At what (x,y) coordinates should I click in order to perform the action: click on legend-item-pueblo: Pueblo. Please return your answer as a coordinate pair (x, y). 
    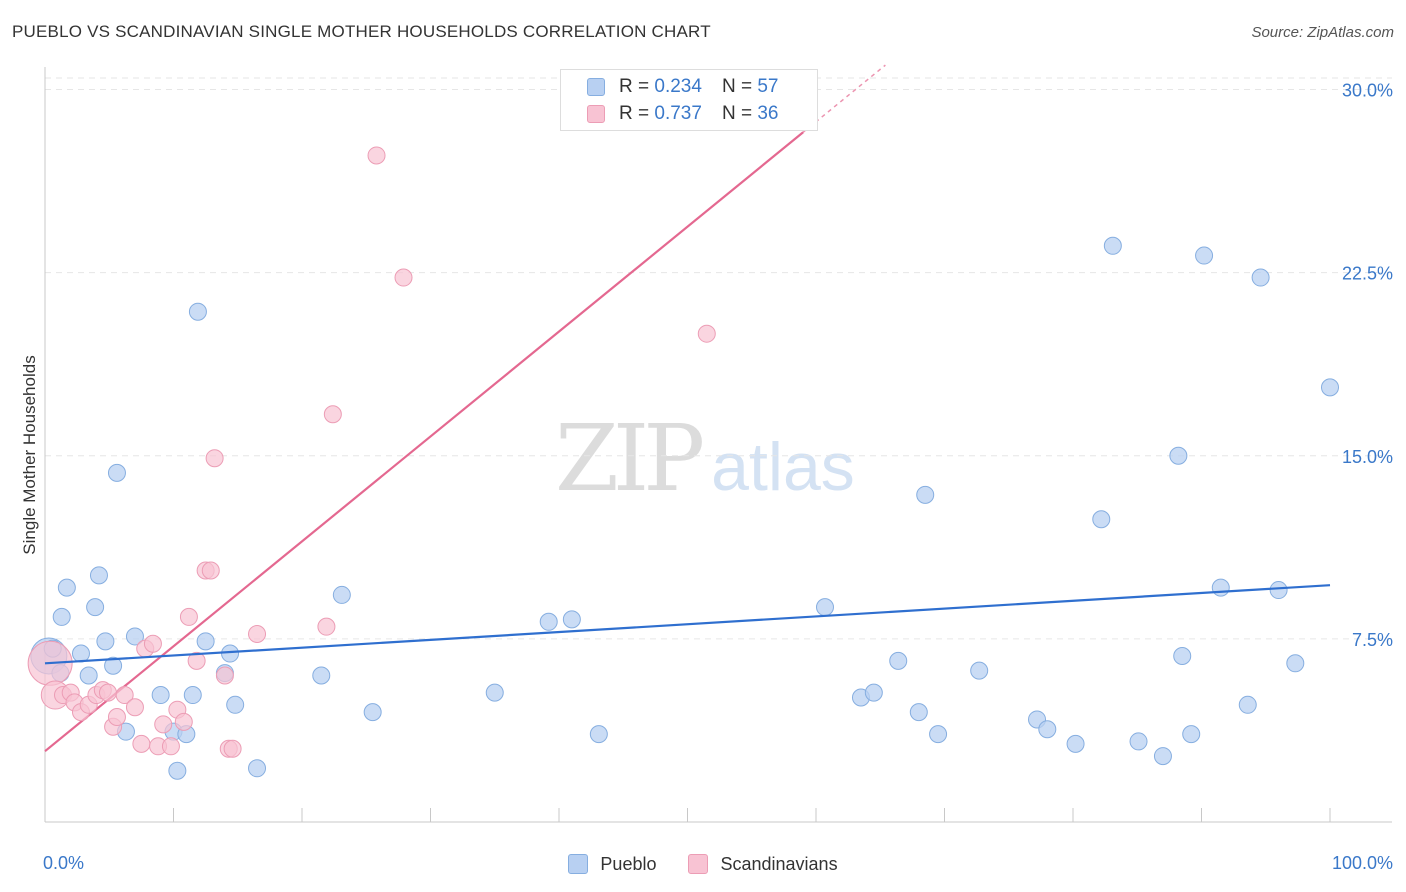
    Looking at the image, I should click on (612, 864).